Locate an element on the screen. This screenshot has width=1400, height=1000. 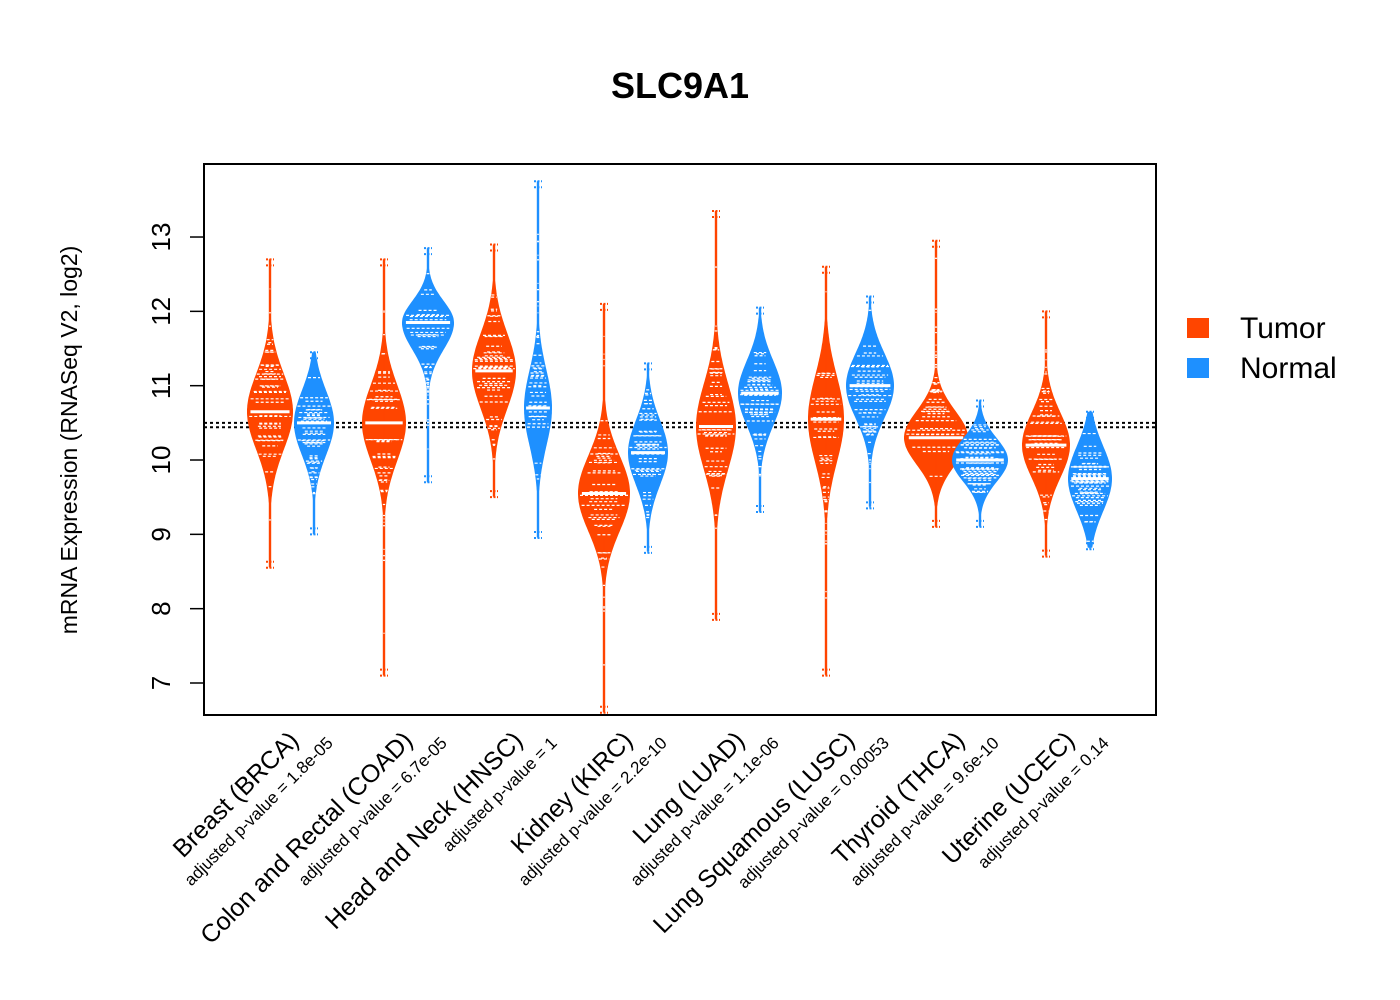
violin-tumor-head-and-neck-hnsc is located at coordinates (494, 371).